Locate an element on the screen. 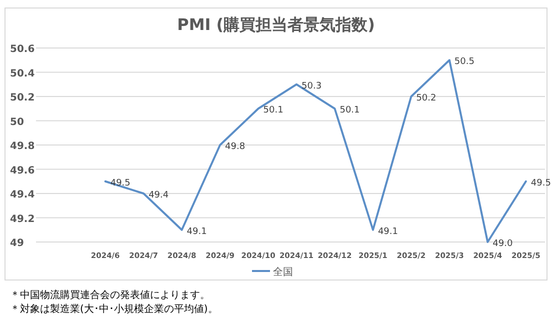 The width and height of the screenshot is (552, 321). data-label: 49.4 is located at coordinates (158, 195).